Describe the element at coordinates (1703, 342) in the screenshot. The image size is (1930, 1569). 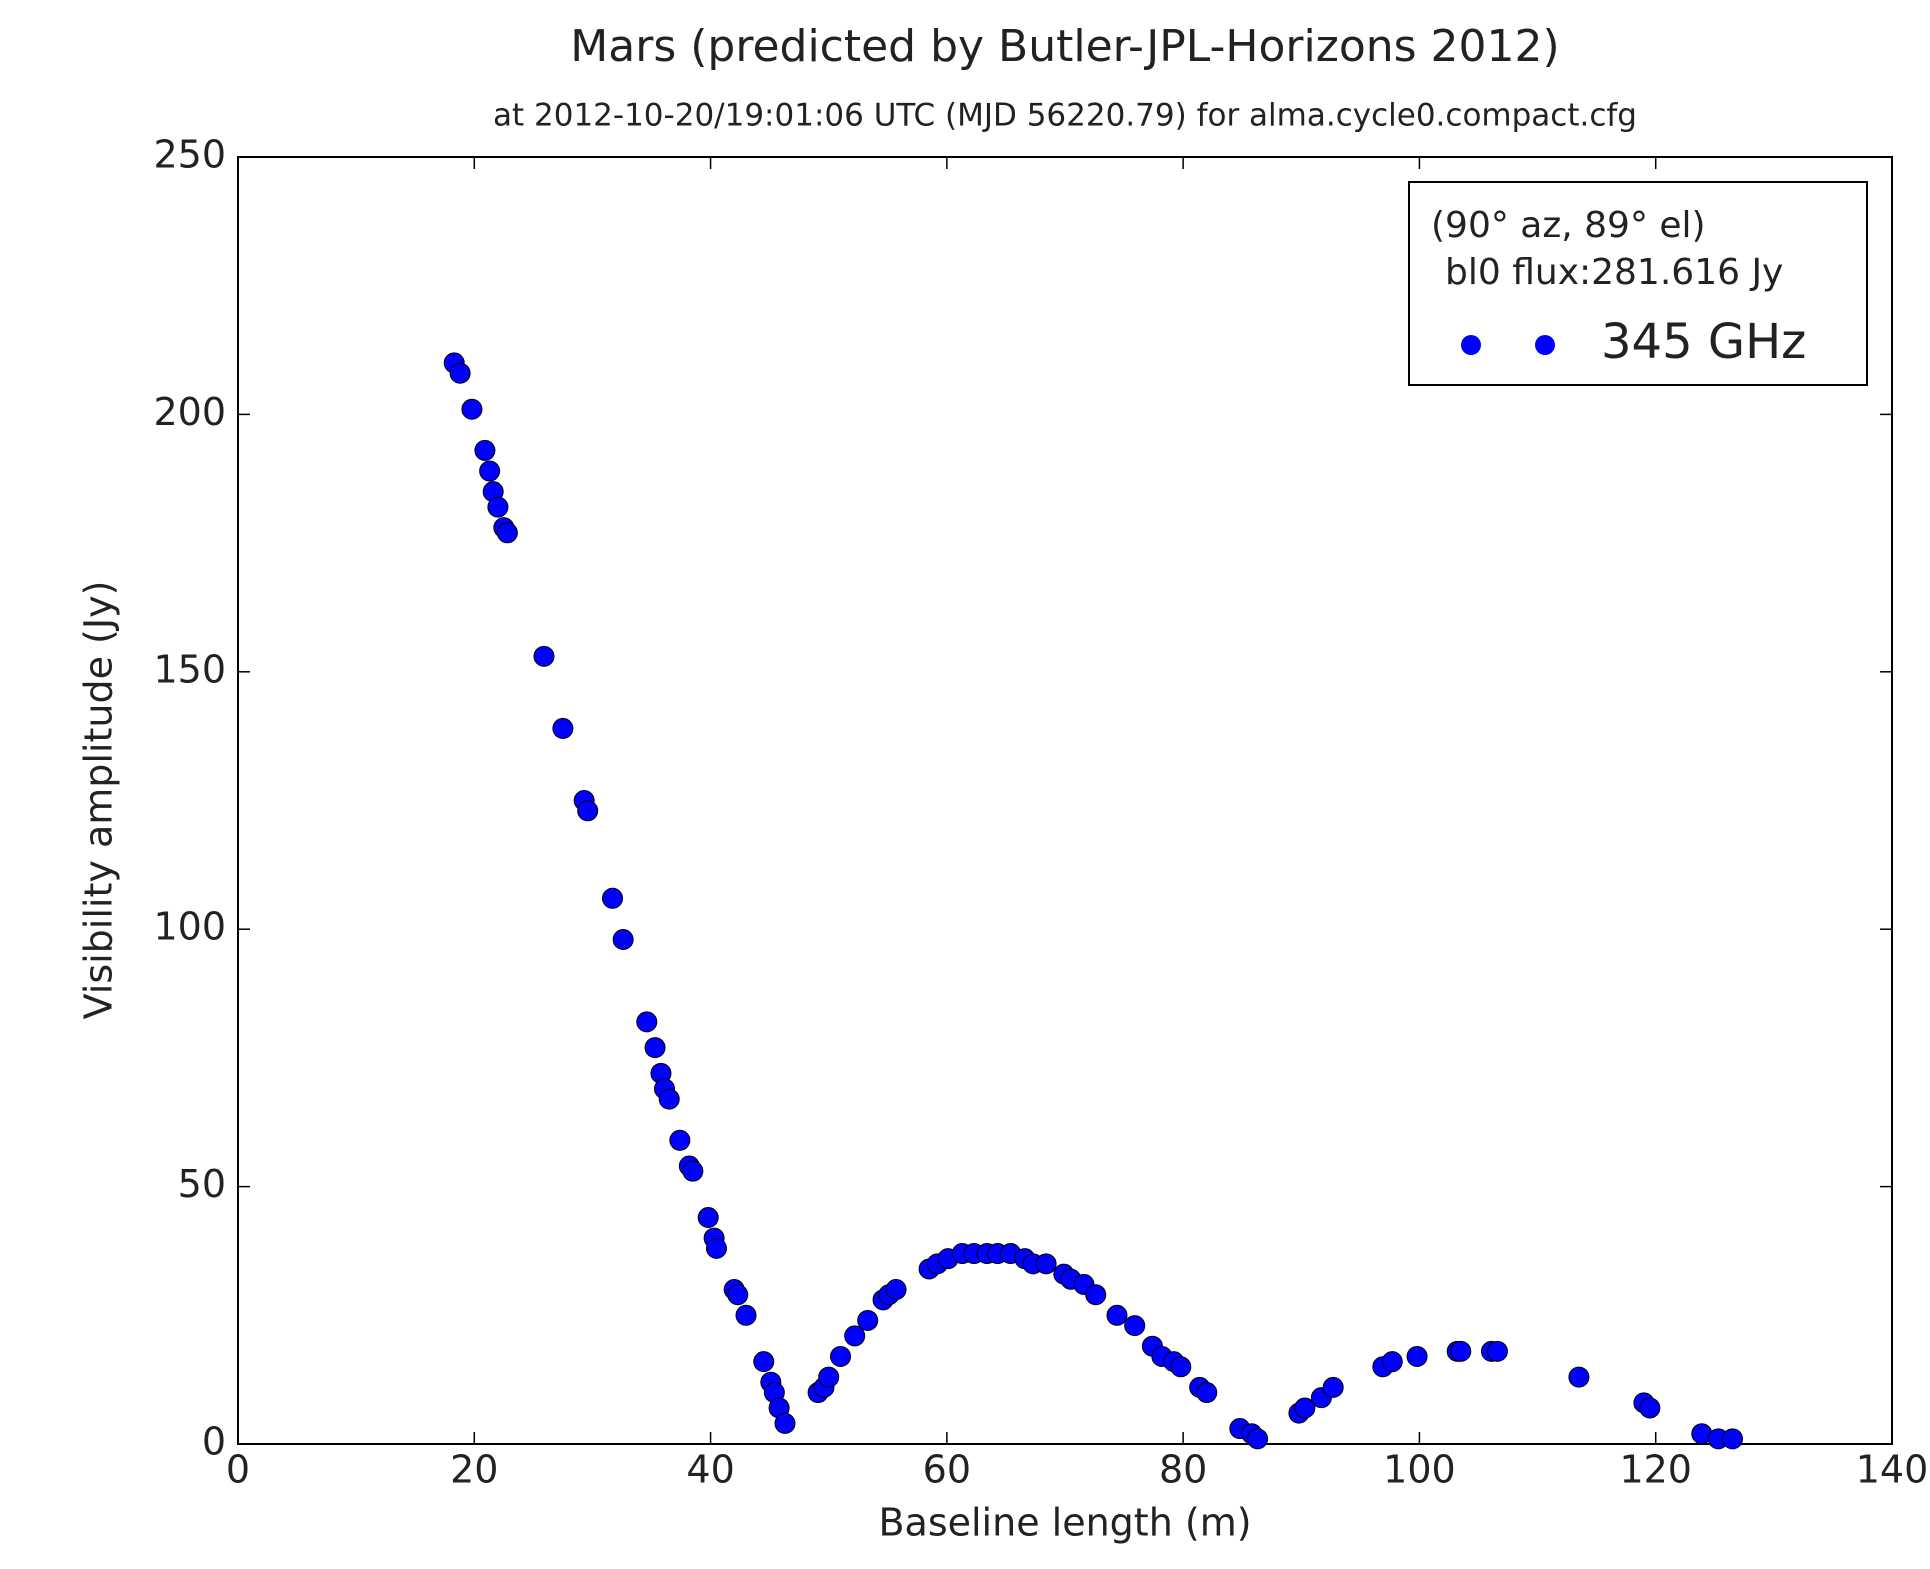
I see `legend-label: 345 GHz` at that location.